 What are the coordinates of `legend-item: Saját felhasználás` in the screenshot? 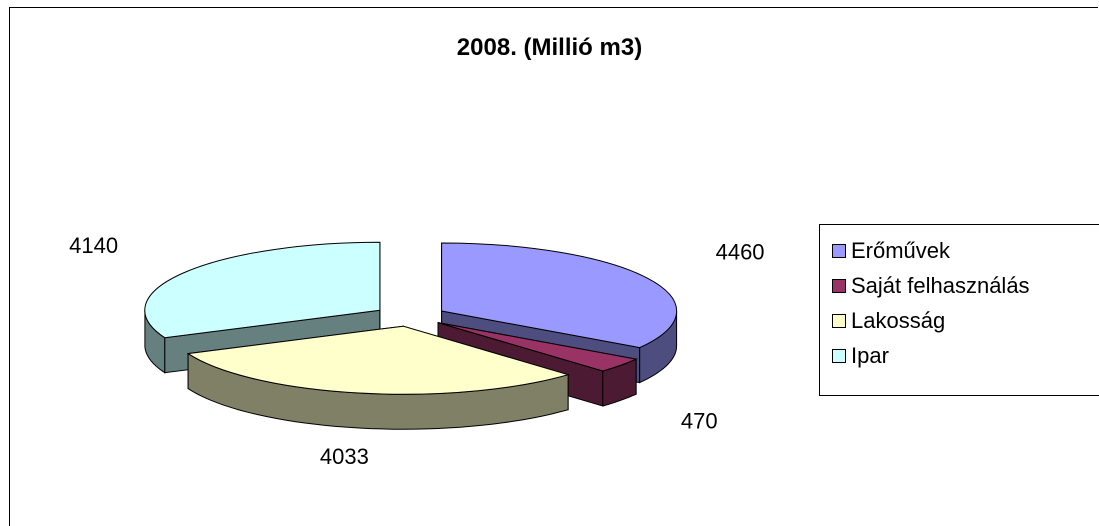 It's located at (959, 285).